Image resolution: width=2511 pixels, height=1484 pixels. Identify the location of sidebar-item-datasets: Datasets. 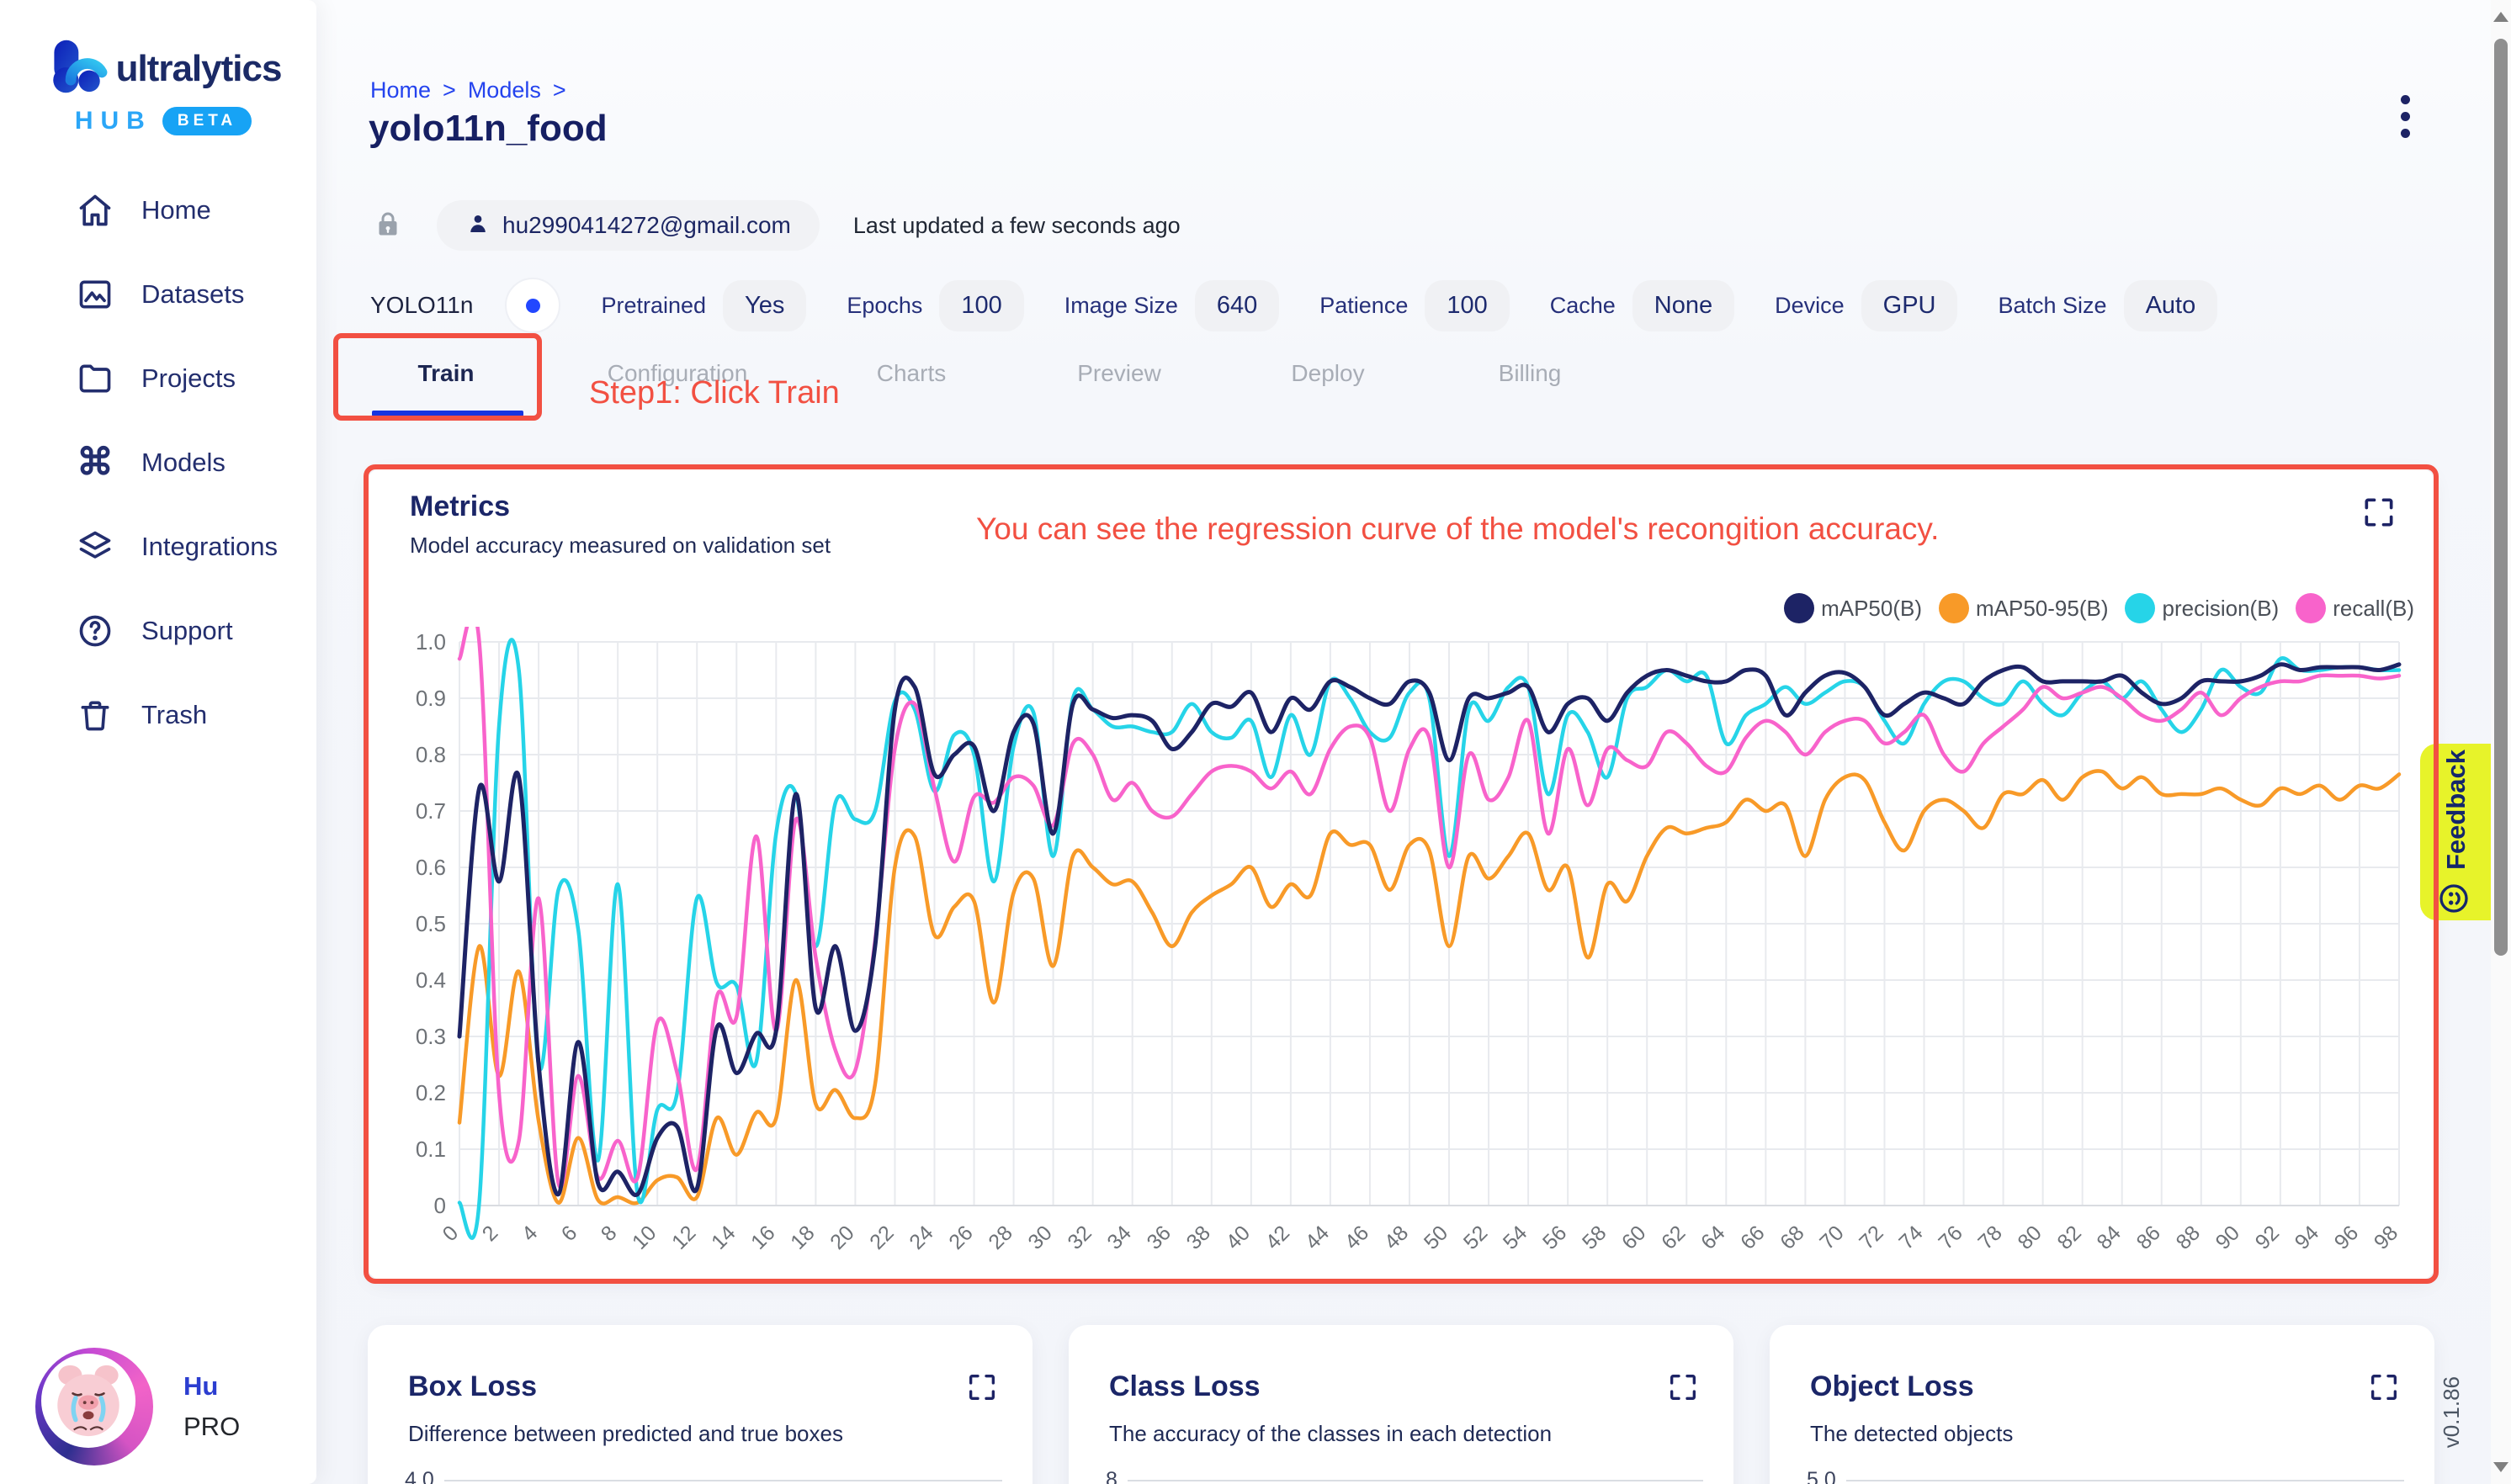
(158, 294).